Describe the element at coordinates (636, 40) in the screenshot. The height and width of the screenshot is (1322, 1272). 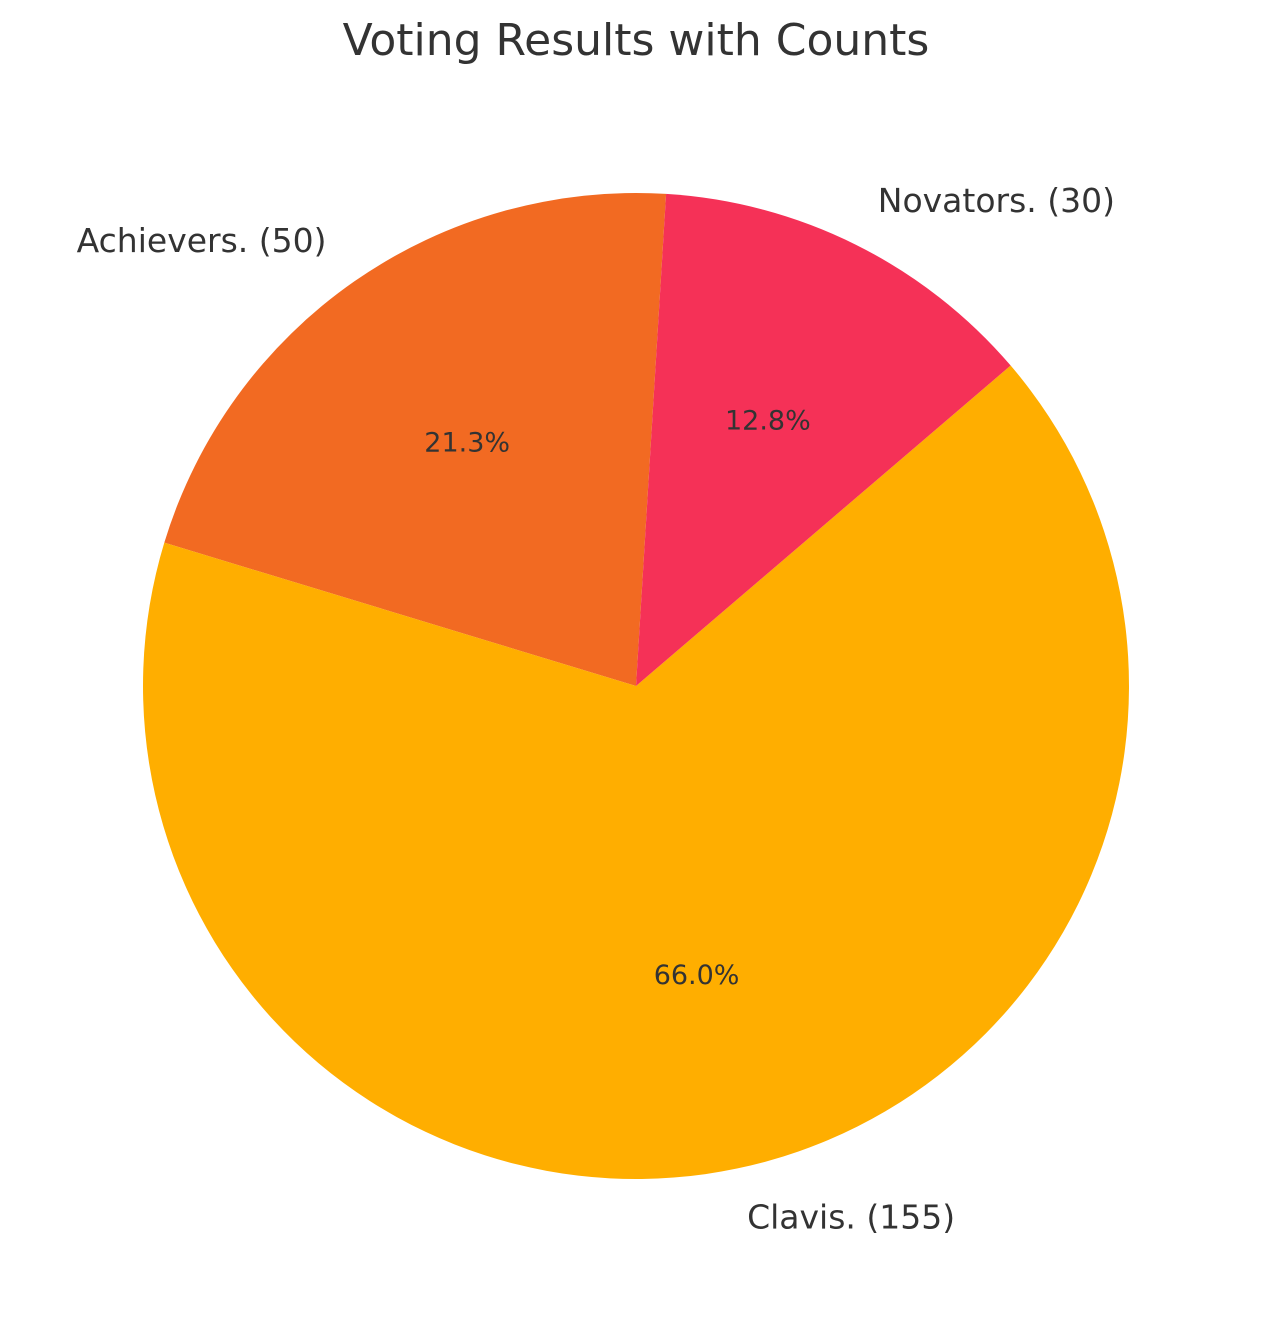
I see `chart-title: Voting Results with Counts` at that location.